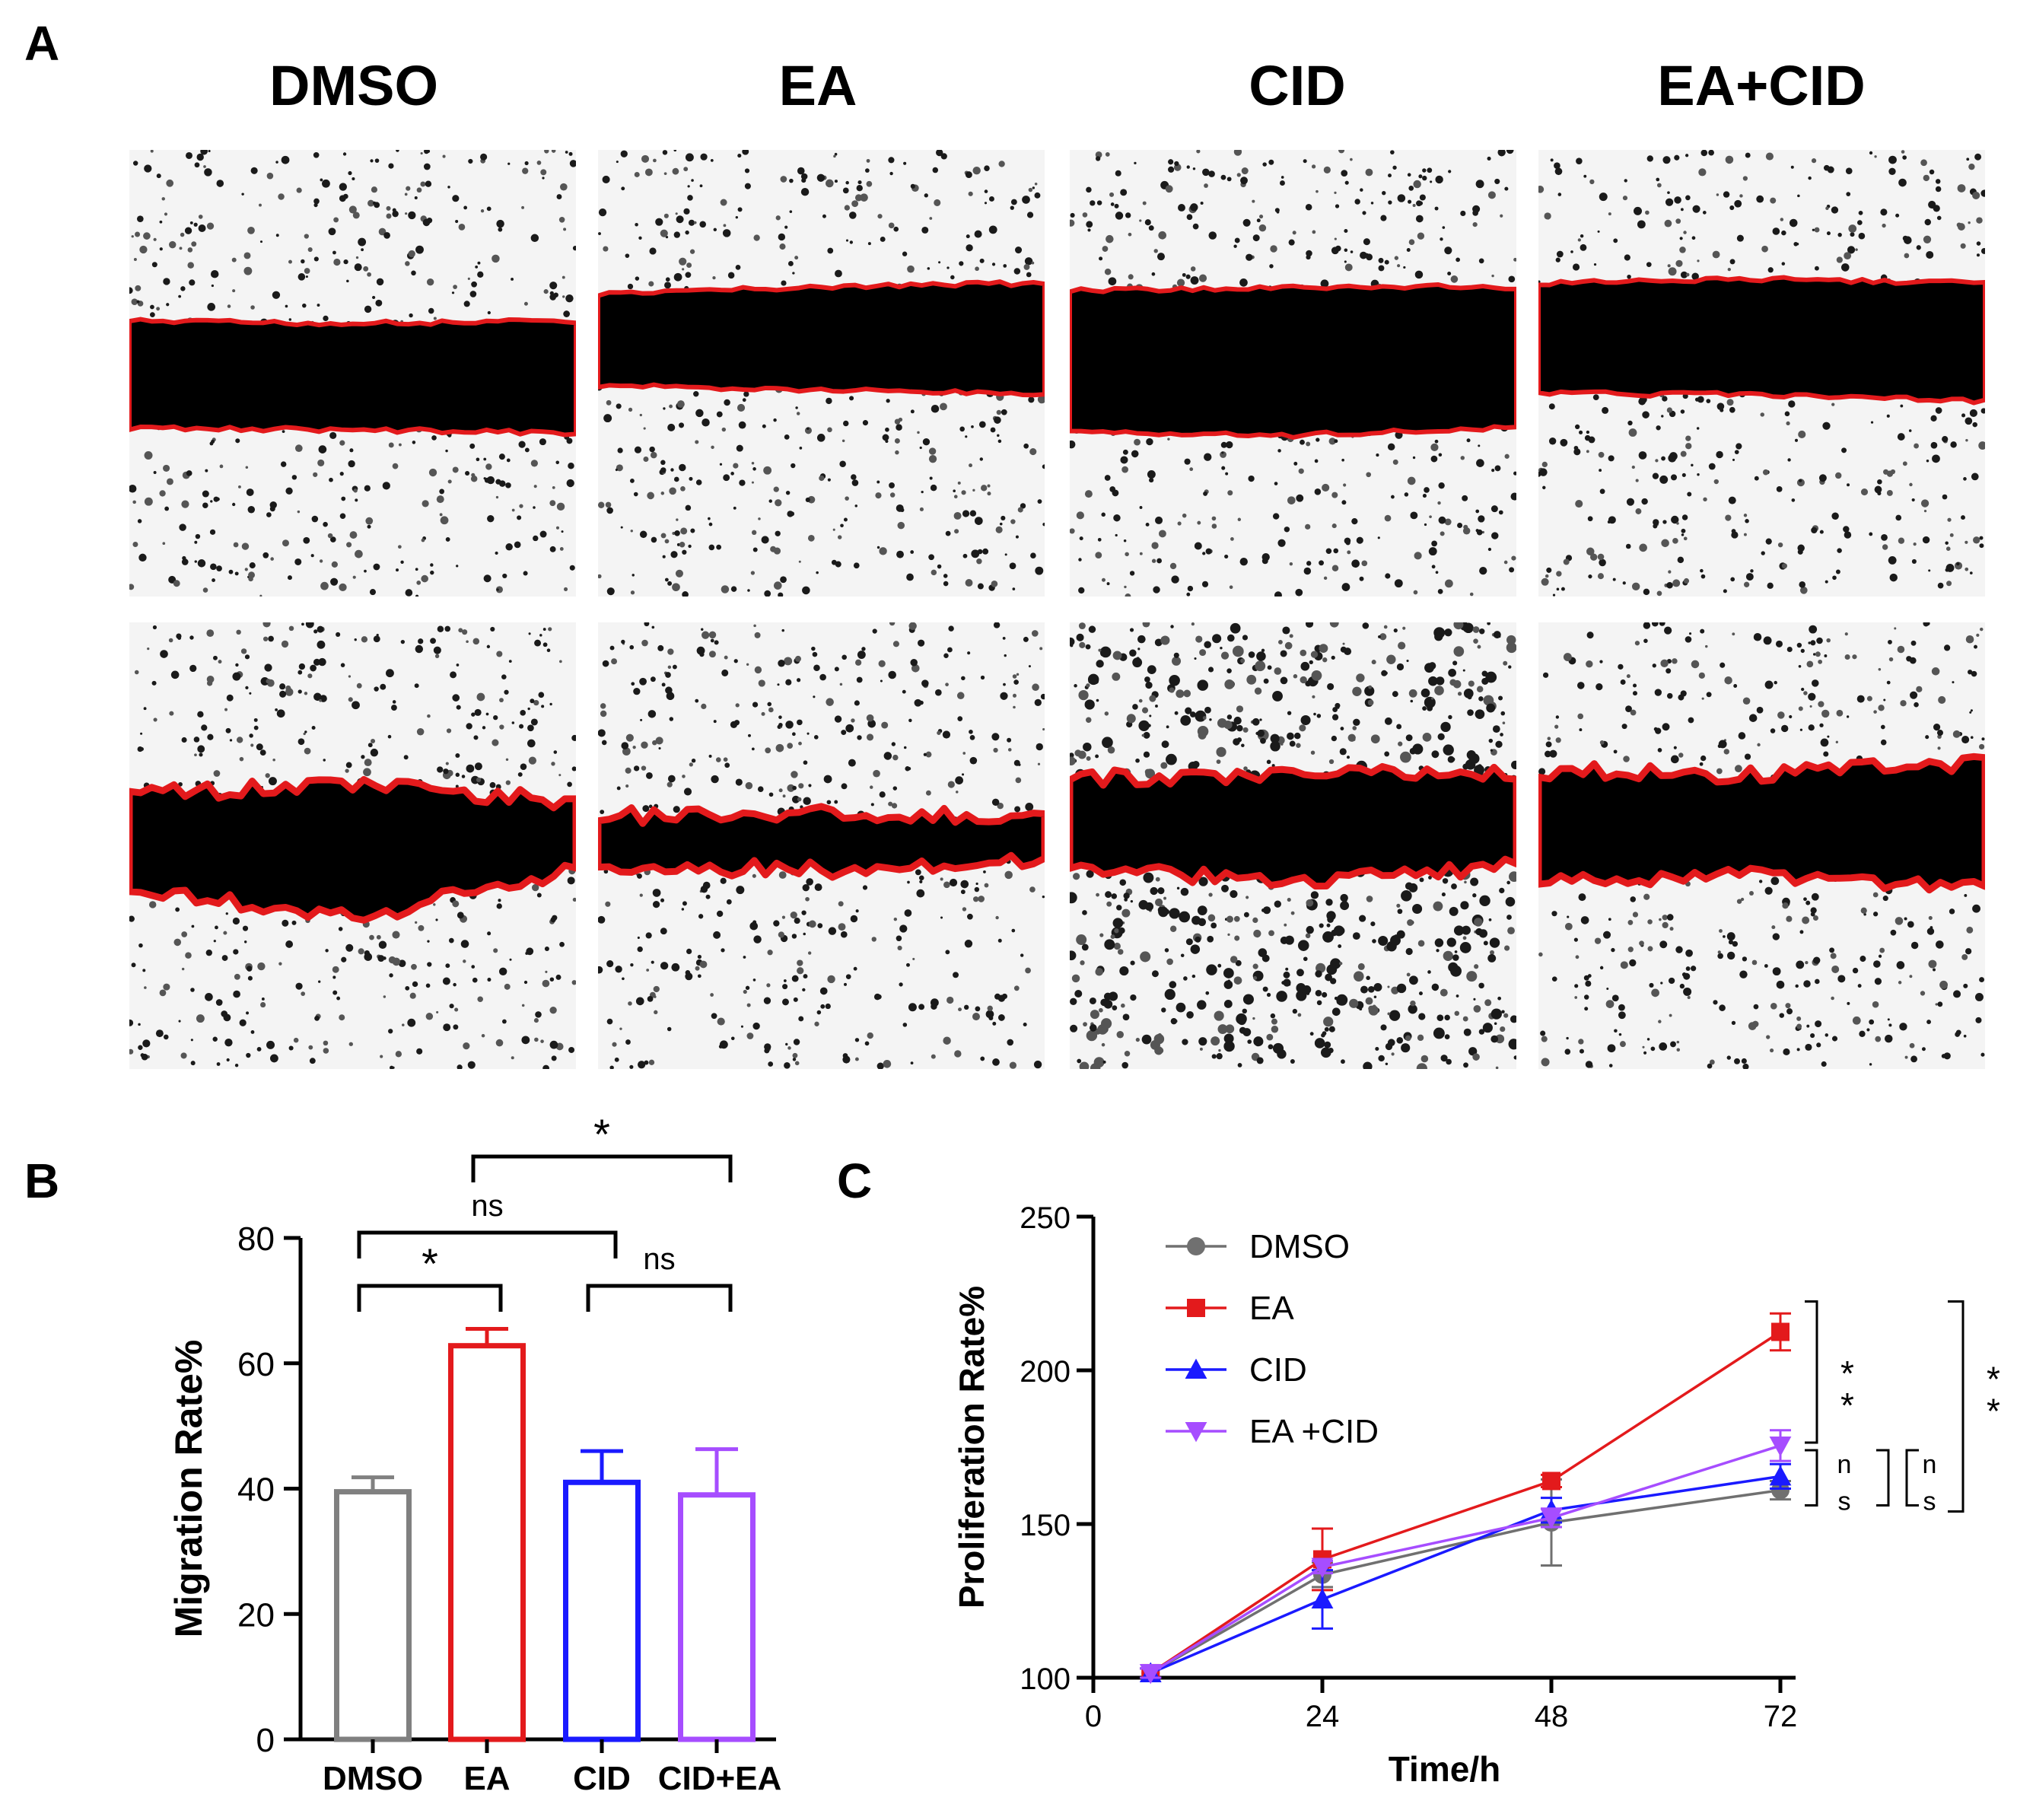 Image resolution: width=2017 pixels, height=1820 pixels. Describe the element at coordinates (487, 1542) in the screenshot. I see `bar-ea` at that location.